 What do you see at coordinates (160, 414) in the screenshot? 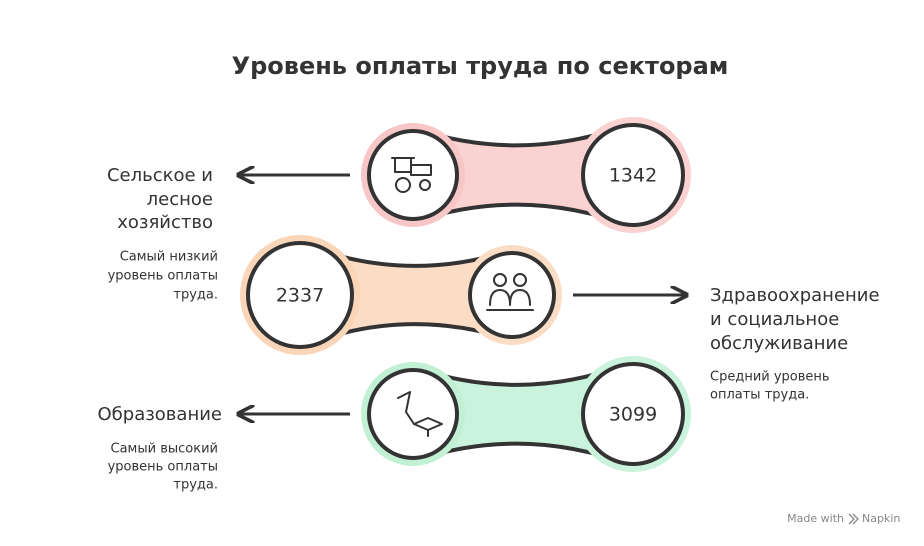
I see `label: Образование` at bounding box center [160, 414].